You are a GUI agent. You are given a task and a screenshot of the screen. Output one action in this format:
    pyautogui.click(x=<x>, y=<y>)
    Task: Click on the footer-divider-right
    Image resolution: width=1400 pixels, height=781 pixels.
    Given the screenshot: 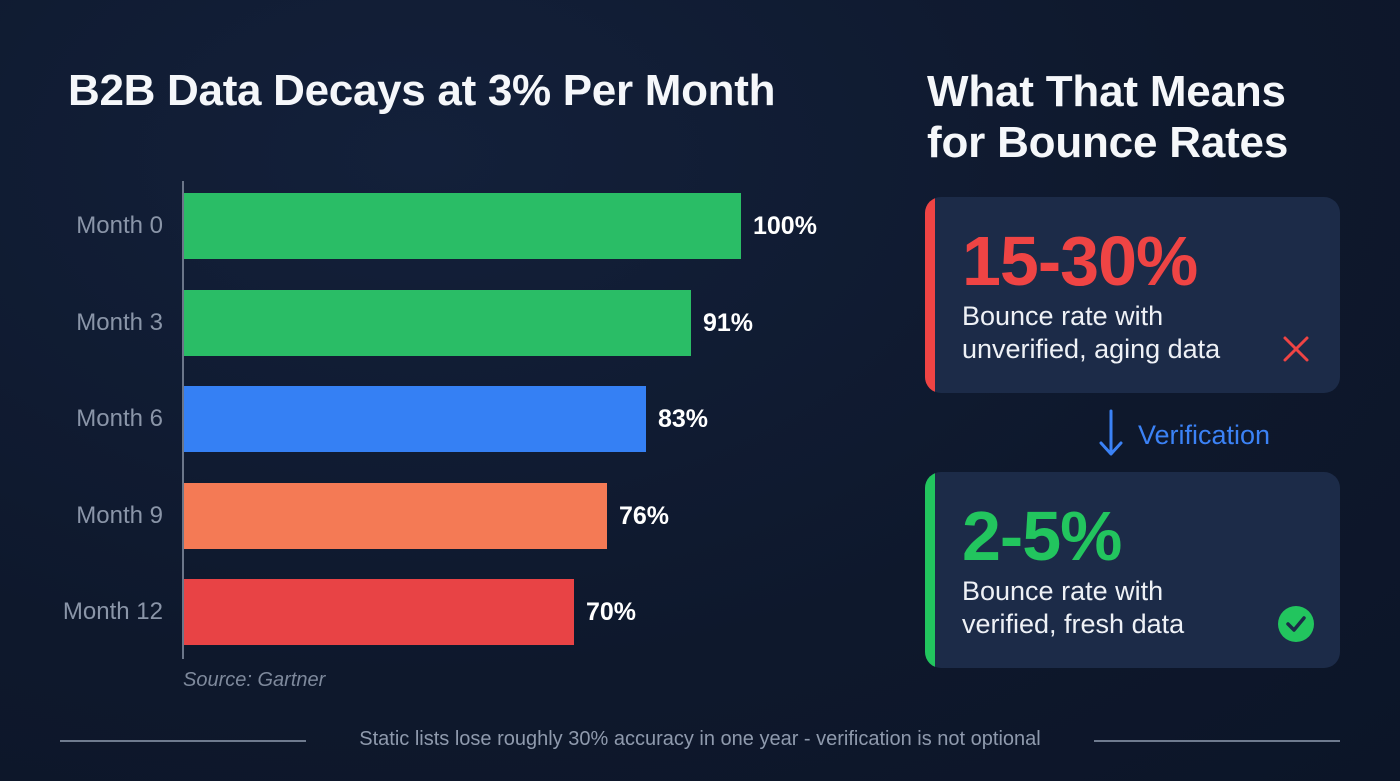 What is the action you would take?
    pyautogui.click(x=1217, y=741)
    